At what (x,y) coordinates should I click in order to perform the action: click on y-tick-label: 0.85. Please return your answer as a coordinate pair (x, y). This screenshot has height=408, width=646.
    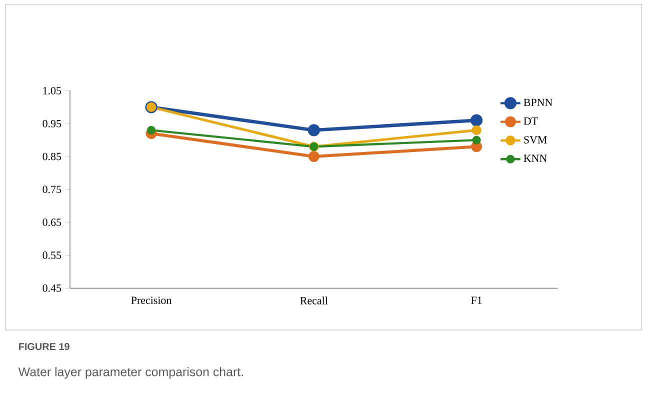
    Looking at the image, I should click on (52, 156).